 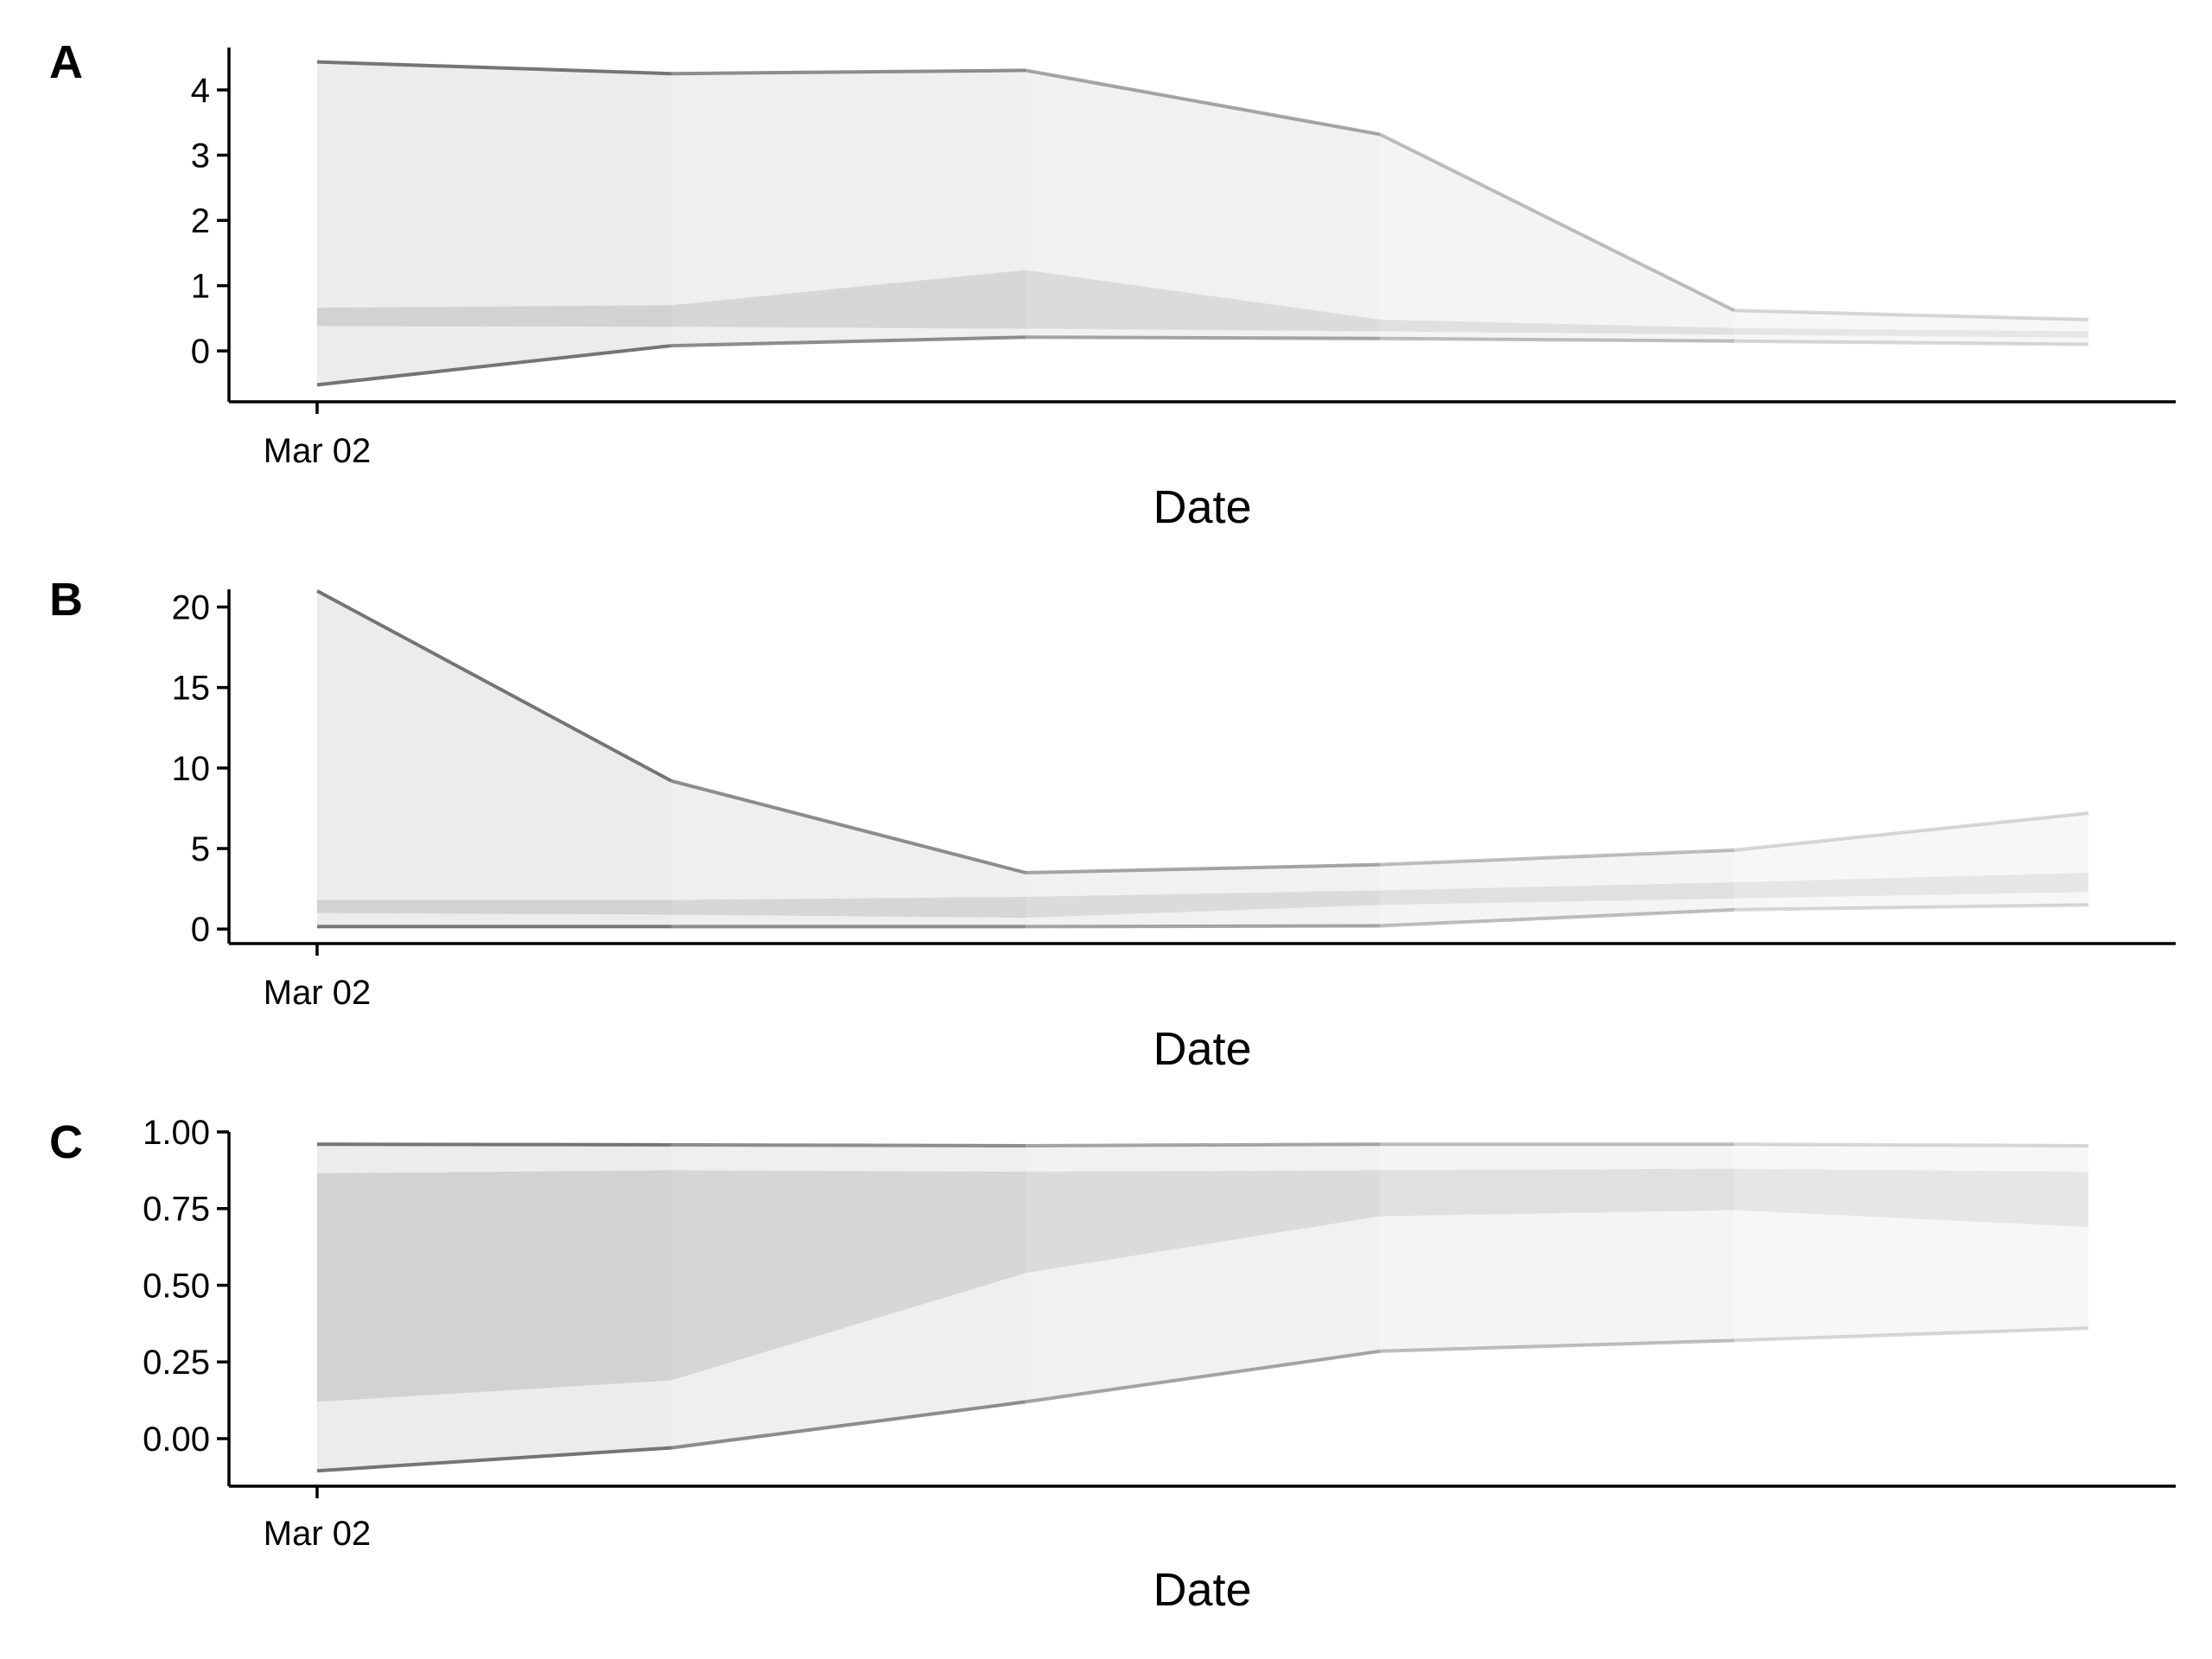 I want to click on y-tick-label: 5, so click(x=200, y=849).